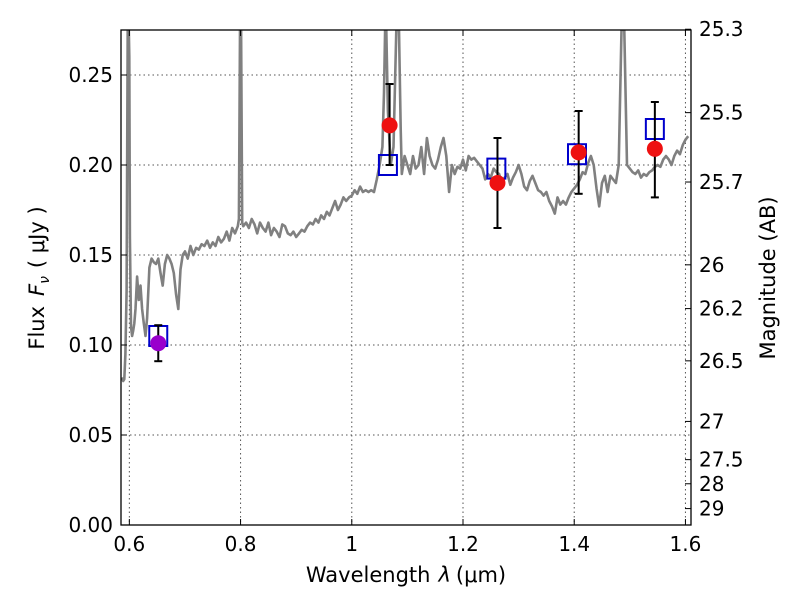 The height and width of the screenshot is (600, 800). I want to click on x-tick-label: 0.6, so click(129, 544).